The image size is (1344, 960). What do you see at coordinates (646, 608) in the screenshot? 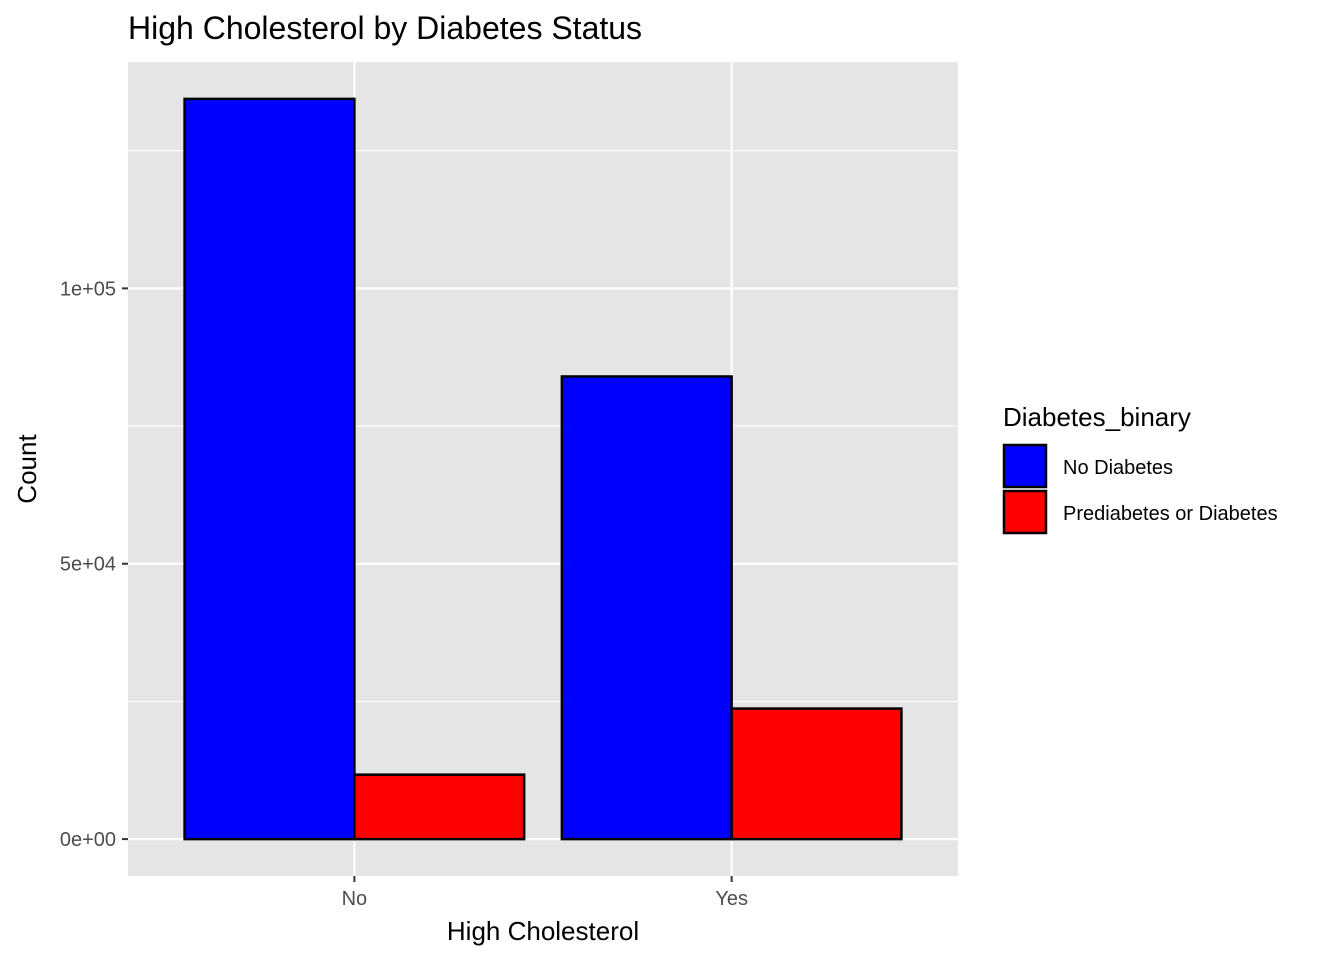
I see `bar-yes-no-diabetes` at bounding box center [646, 608].